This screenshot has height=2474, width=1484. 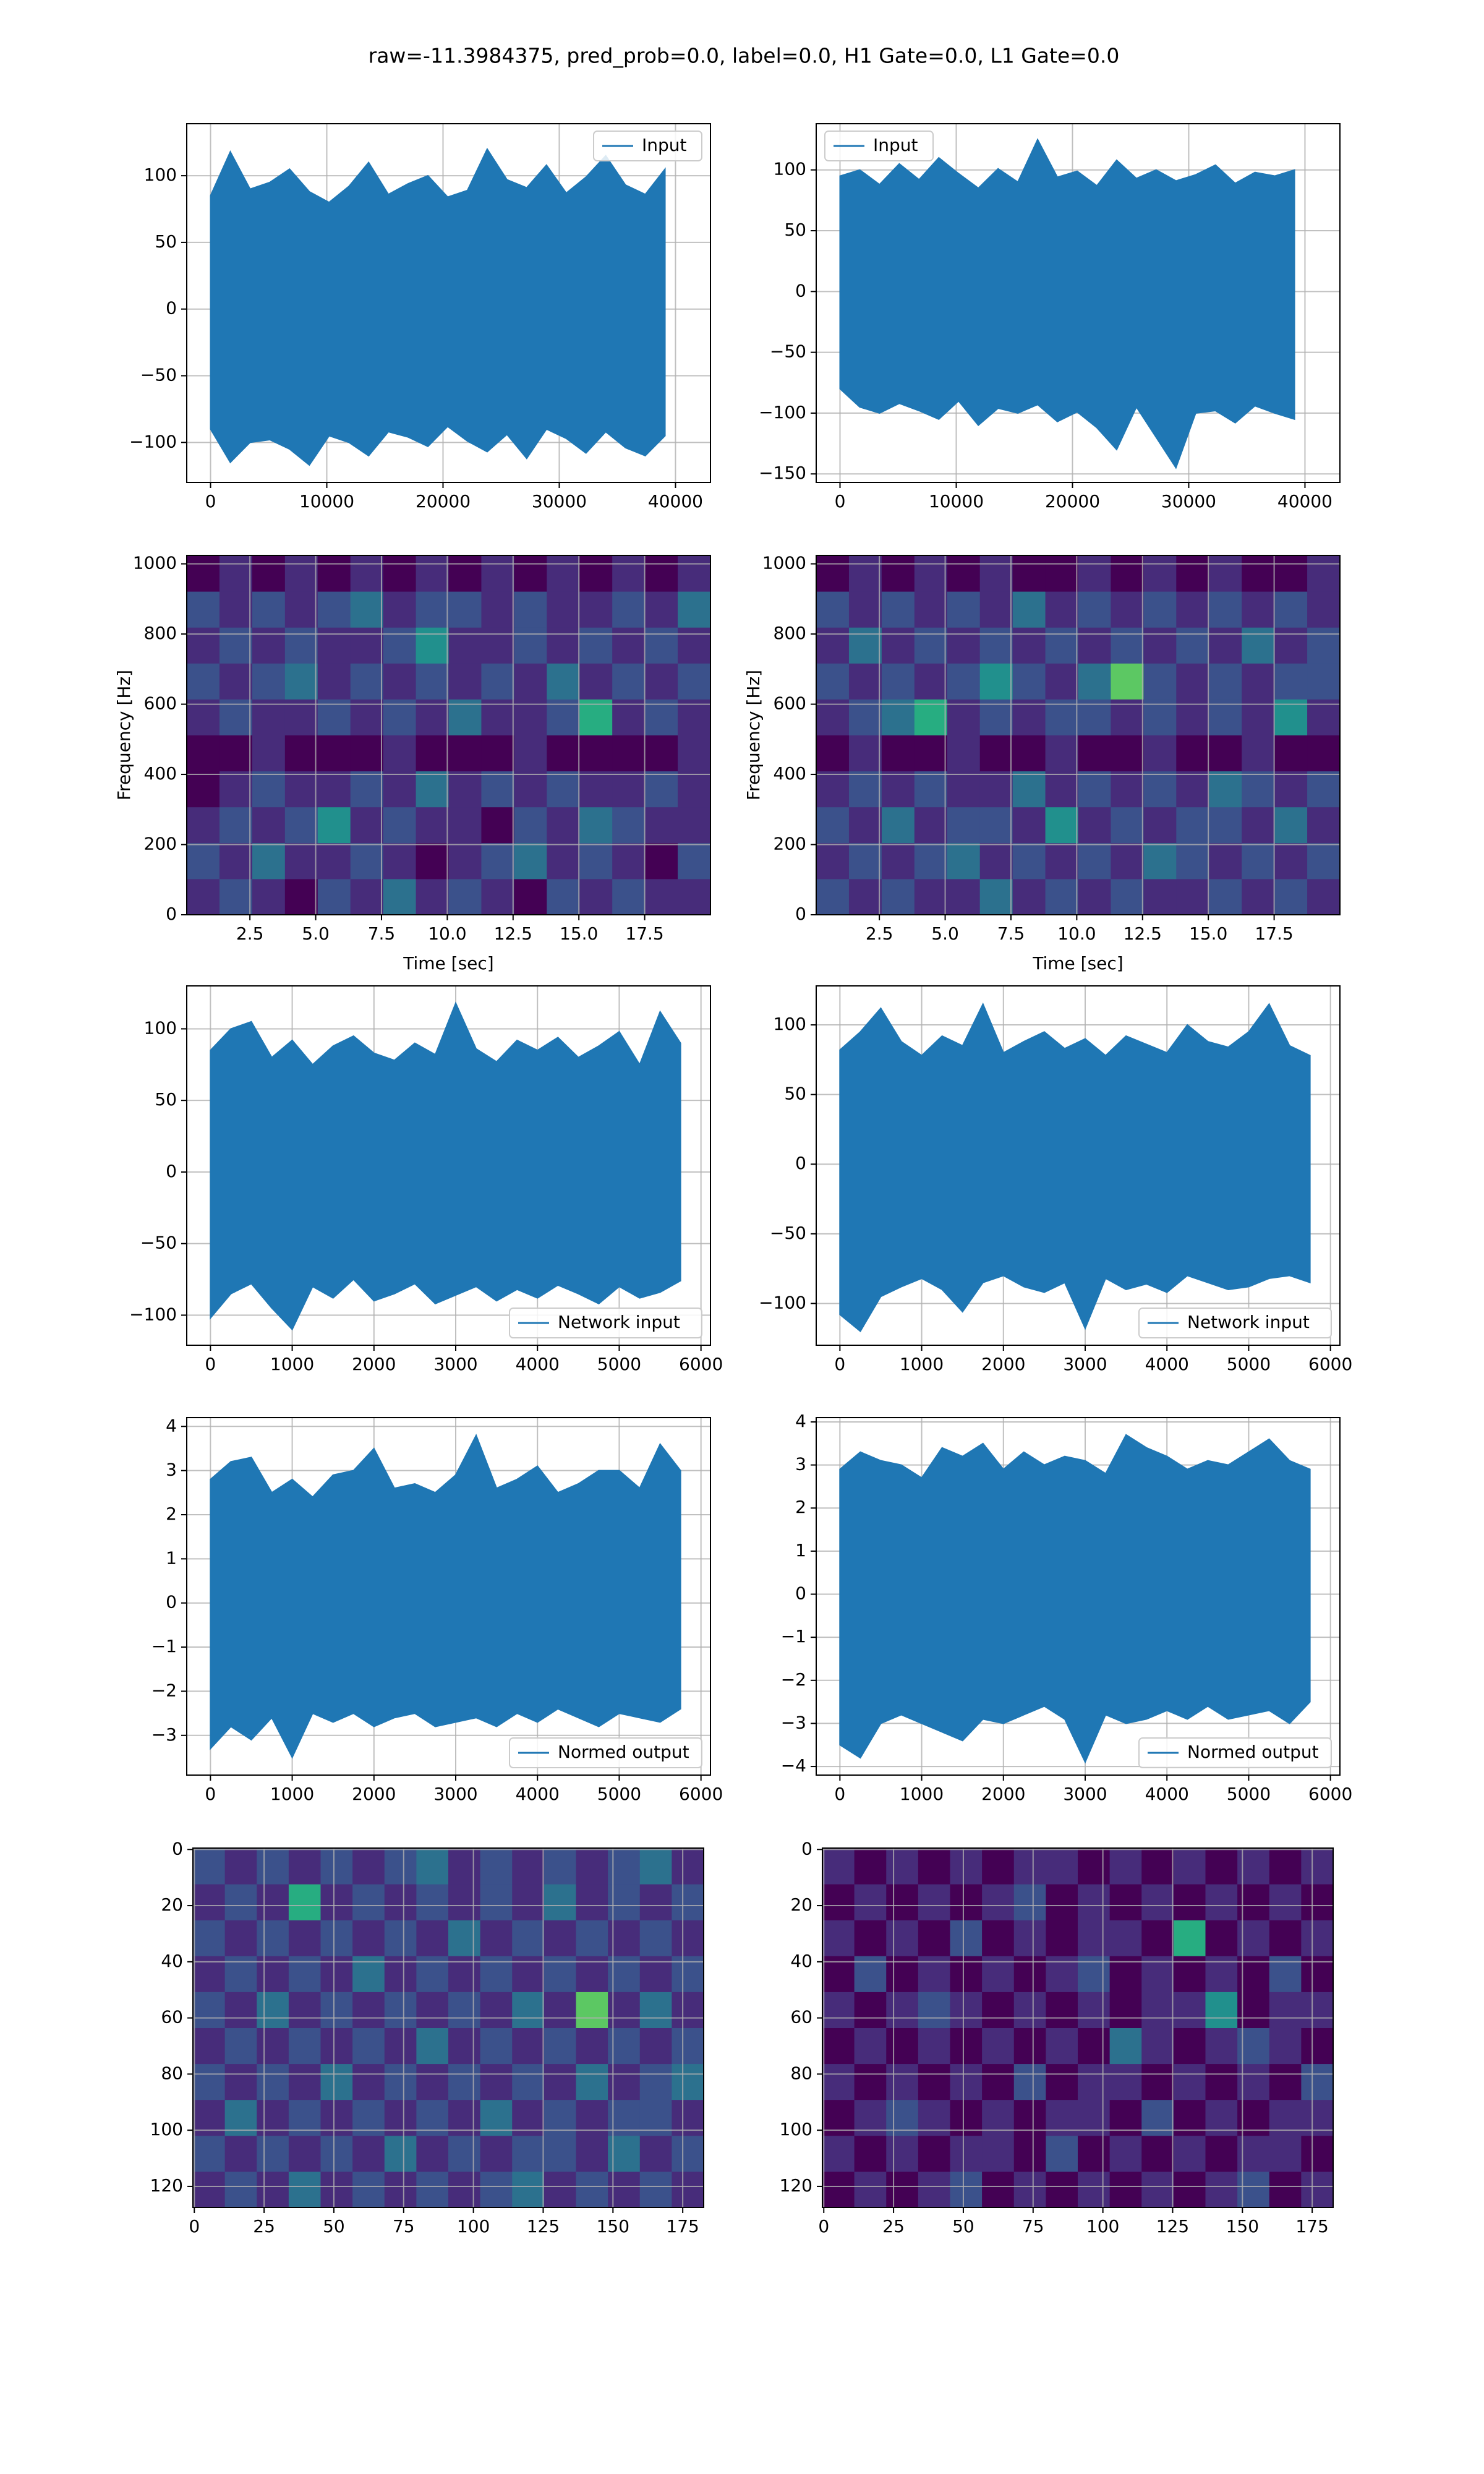 I want to click on y-tick-label: 1, so click(x=800, y=1550).